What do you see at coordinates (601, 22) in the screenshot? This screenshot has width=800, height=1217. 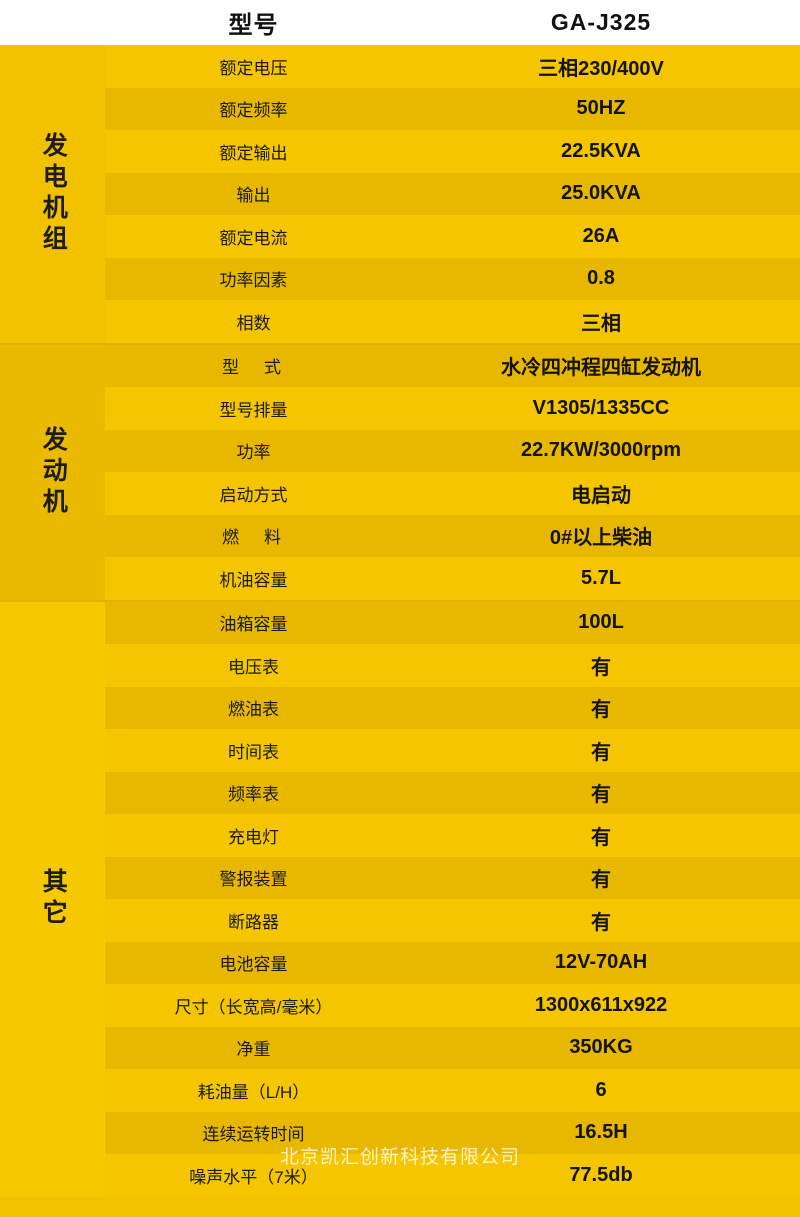 I see `header-model-value: GA-J325` at bounding box center [601, 22].